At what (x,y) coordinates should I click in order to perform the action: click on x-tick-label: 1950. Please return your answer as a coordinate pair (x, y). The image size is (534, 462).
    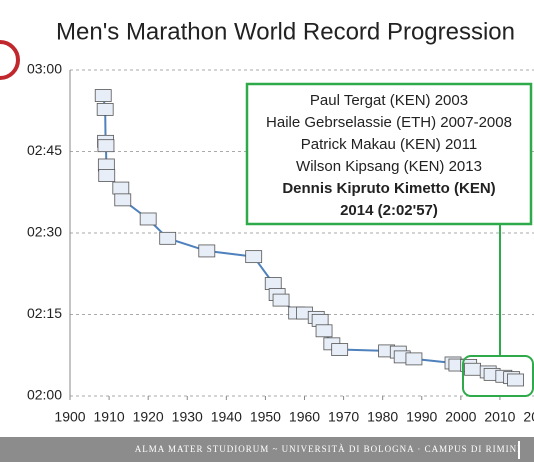
    Looking at the image, I should click on (265, 417).